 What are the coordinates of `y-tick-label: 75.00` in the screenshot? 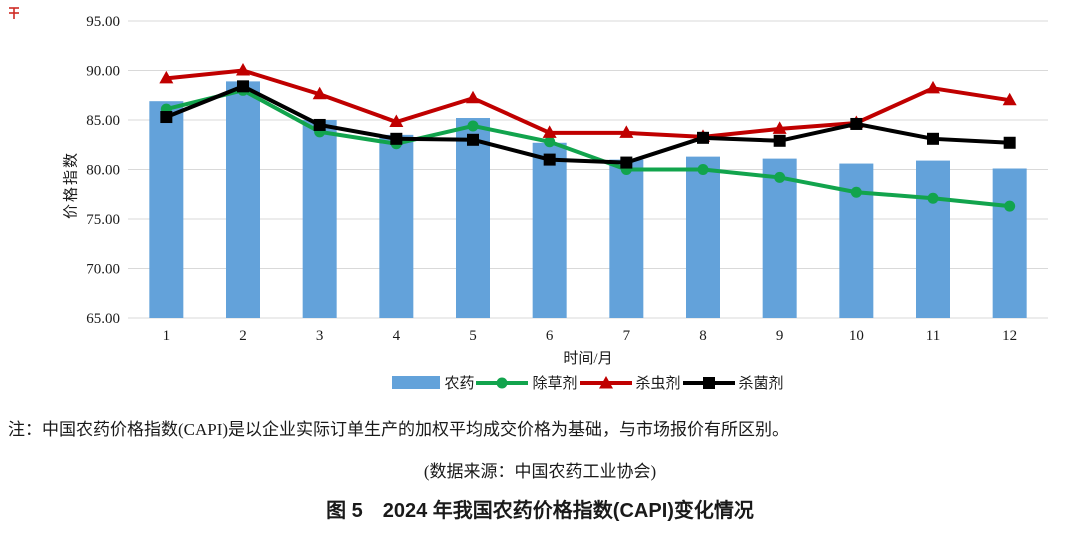 It's located at (103, 220).